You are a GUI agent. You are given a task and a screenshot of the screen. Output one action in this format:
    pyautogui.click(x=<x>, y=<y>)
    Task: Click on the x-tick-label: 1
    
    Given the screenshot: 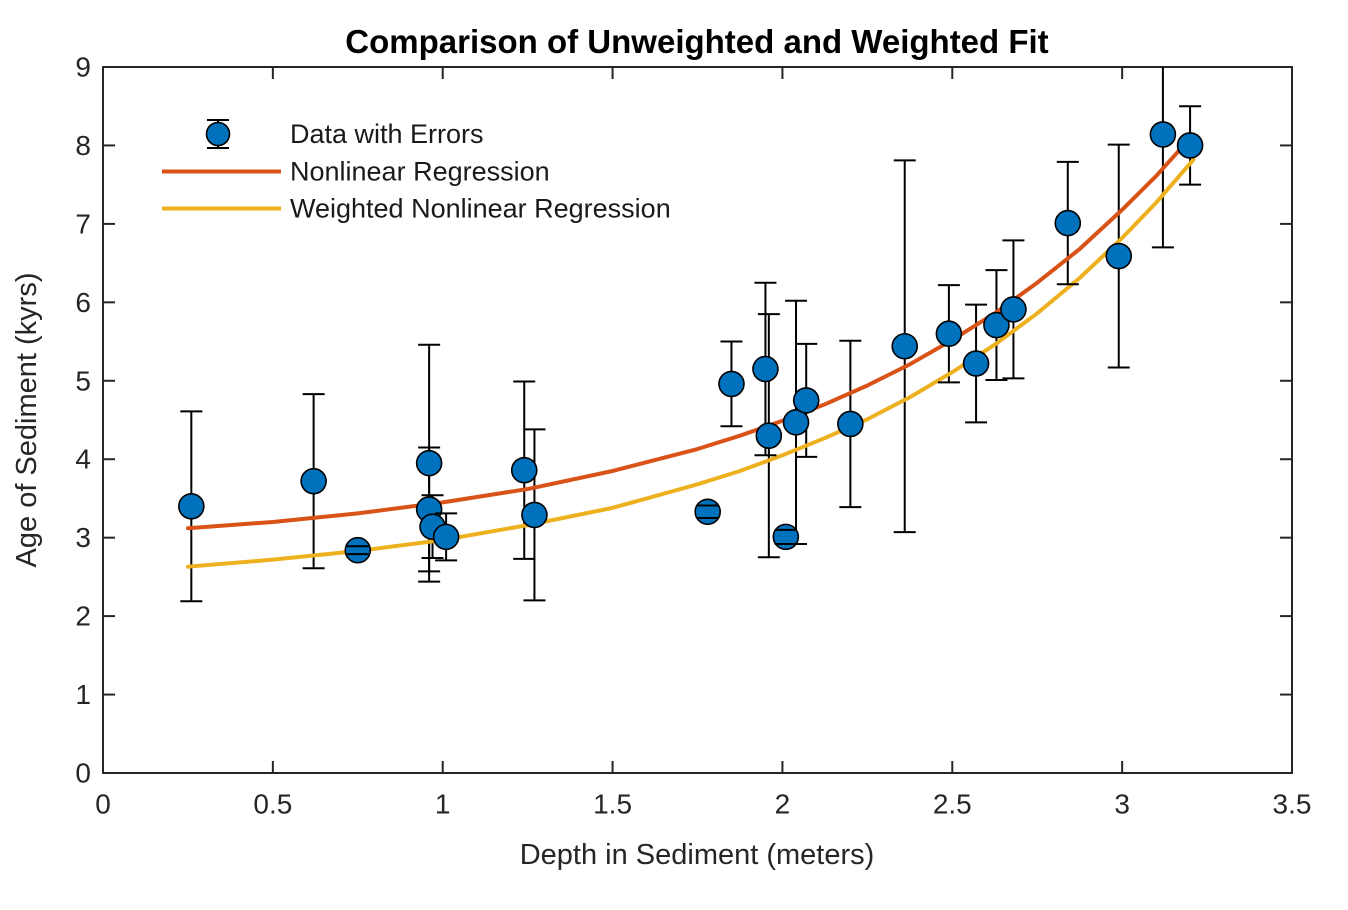 What is the action you would take?
    pyautogui.click(x=443, y=804)
    